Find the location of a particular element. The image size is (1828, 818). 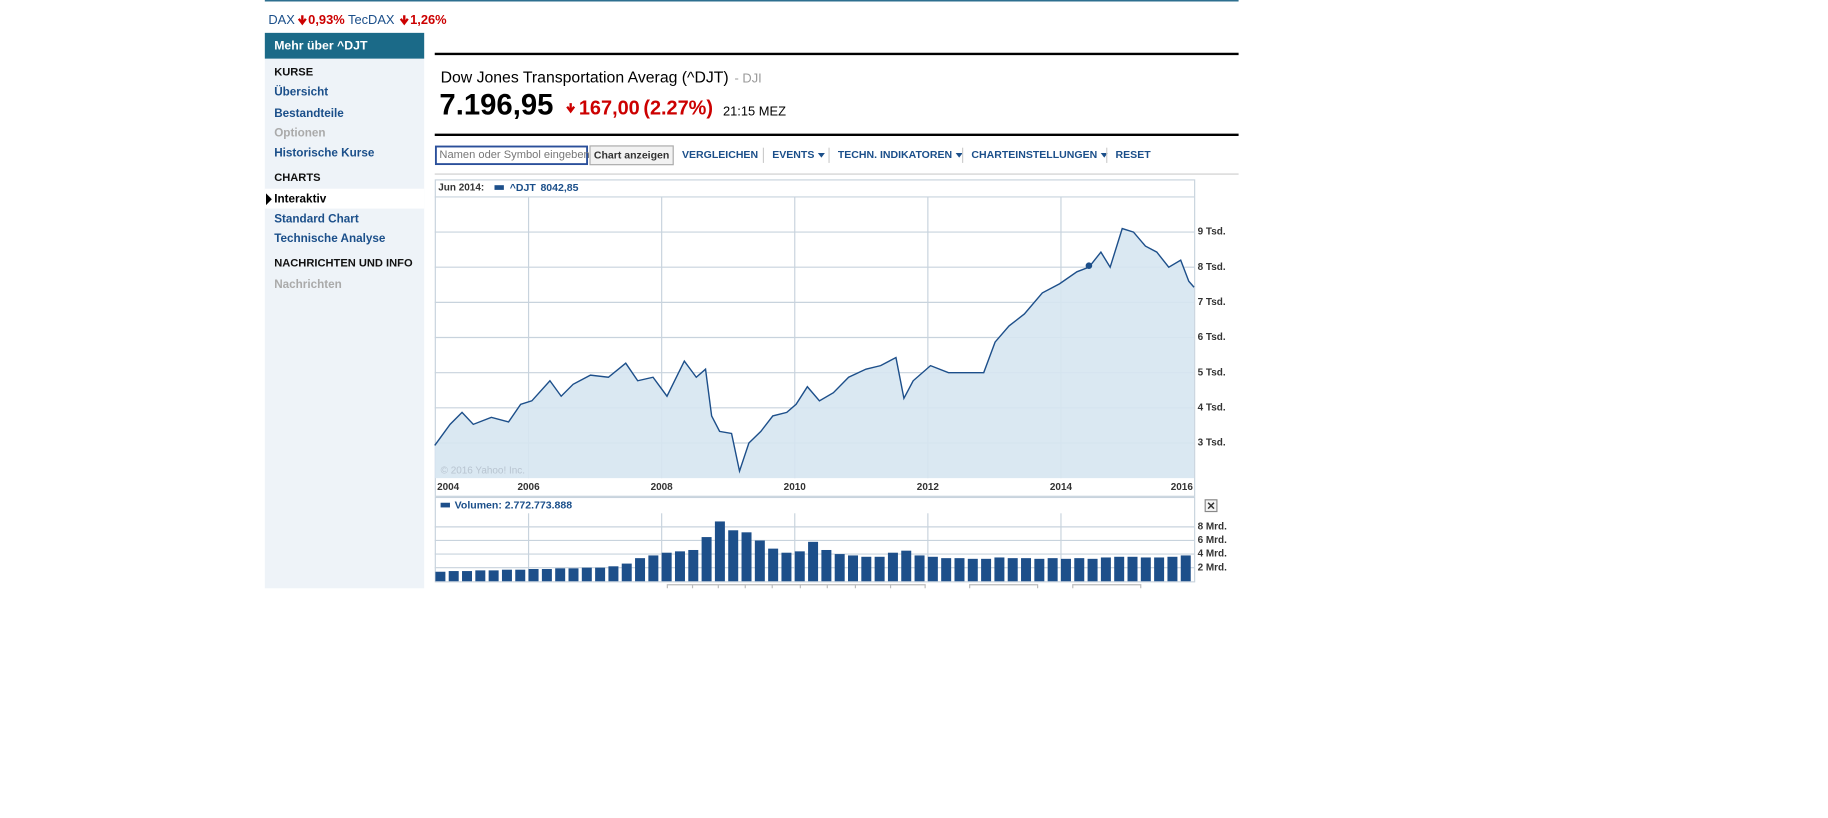

x-tick-label: 2006 is located at coordinates (528, 487).